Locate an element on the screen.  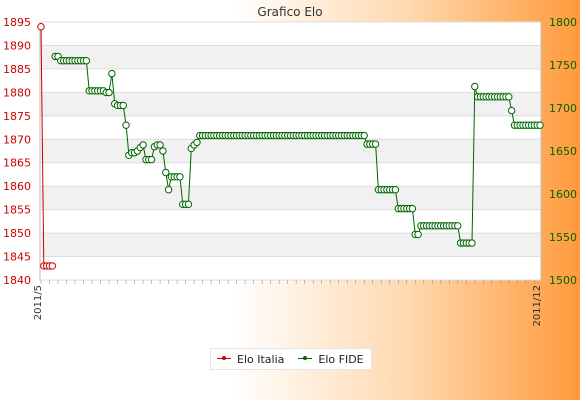
legend-item-elo-italia: Elo Italia is located at coordinates (250, 359).